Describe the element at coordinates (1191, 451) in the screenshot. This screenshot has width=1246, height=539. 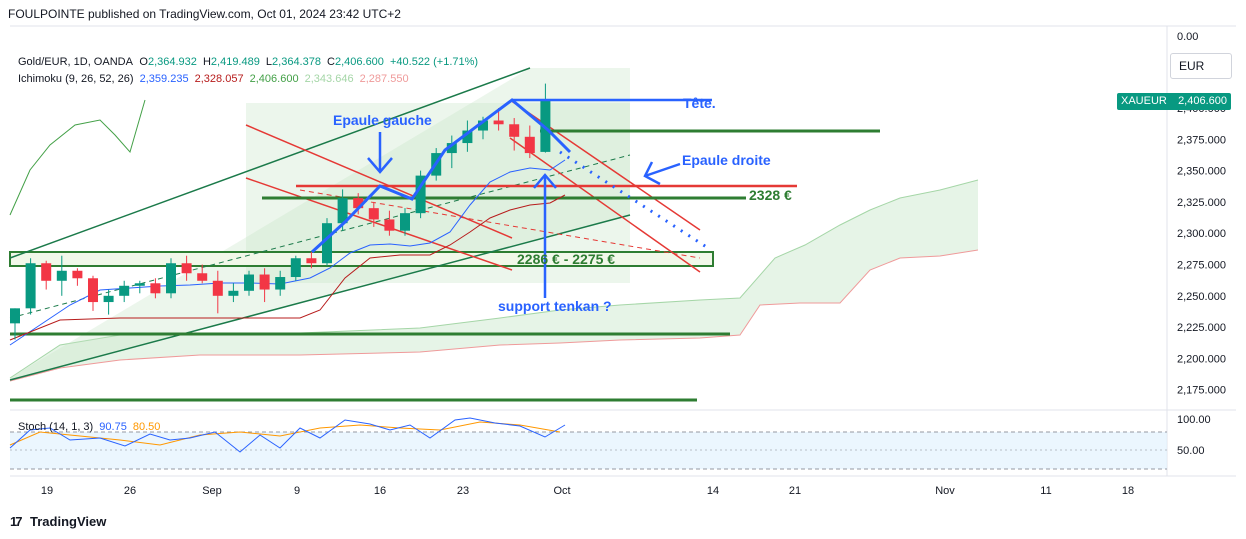
I see `stoch-level-50: 50.00` at that location.